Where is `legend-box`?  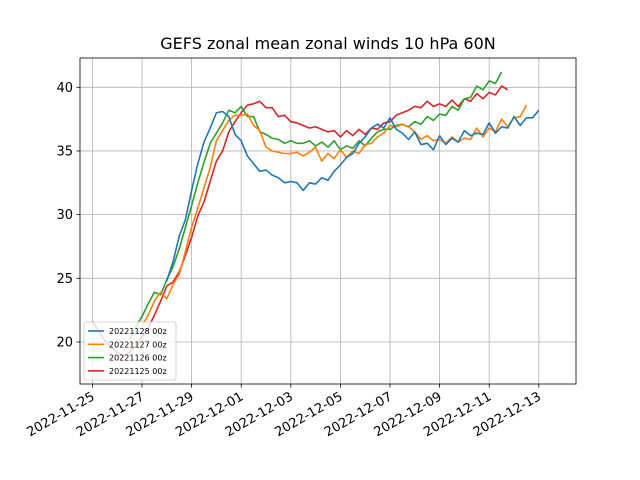 legend-box is located at coordinates (130, 351).